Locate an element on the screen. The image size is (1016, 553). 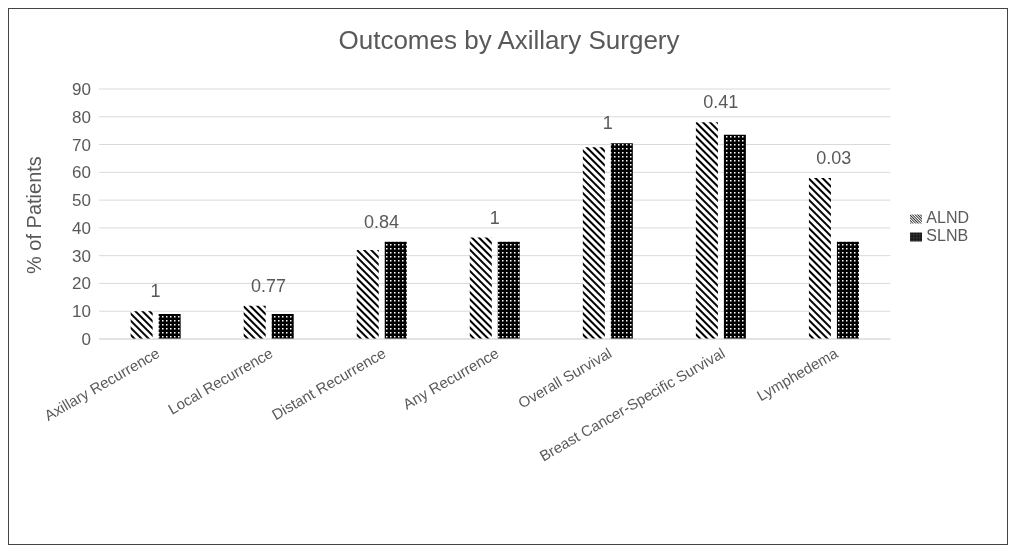
chart-title: Outcomes by Axillary Surgery is located at coordinates (509, 40).